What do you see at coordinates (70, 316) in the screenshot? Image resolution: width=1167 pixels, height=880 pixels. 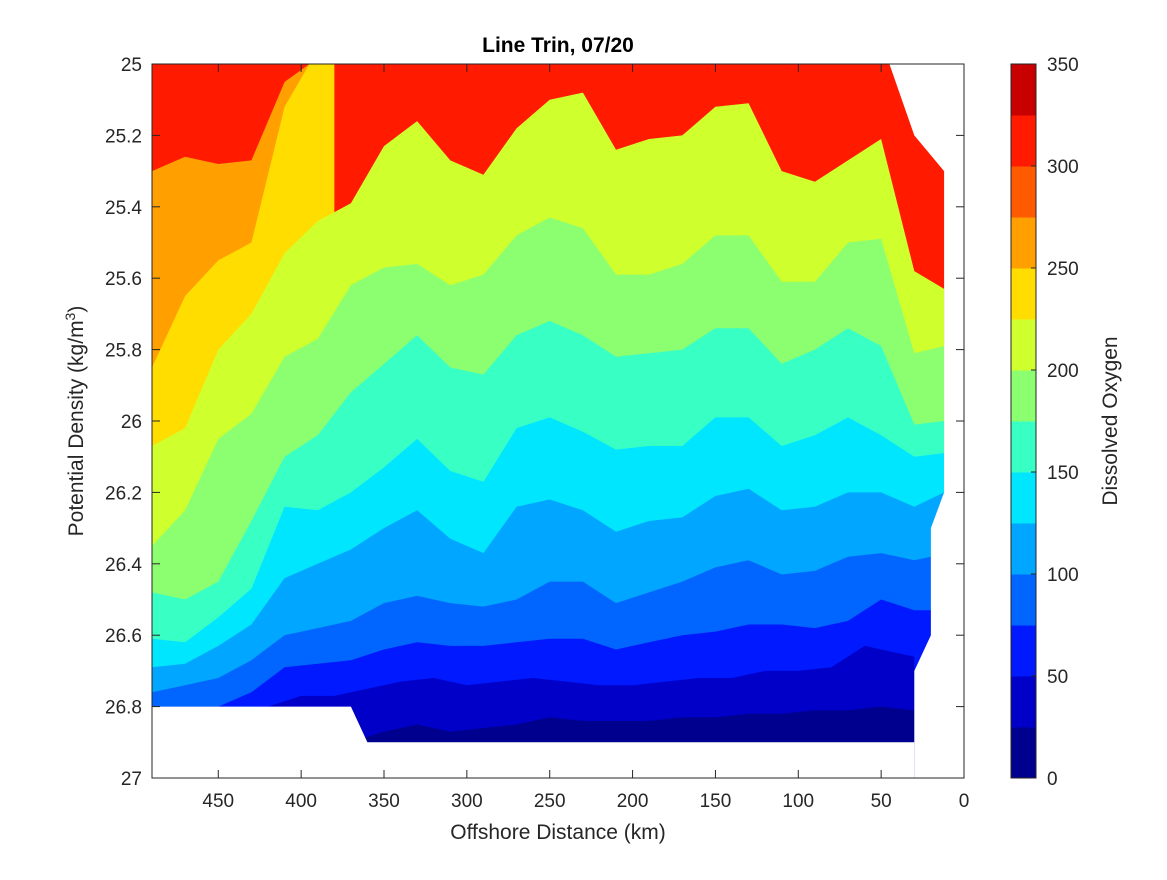 I see `y-axis-label-superscript: 3` at bounding box center [70, 316].